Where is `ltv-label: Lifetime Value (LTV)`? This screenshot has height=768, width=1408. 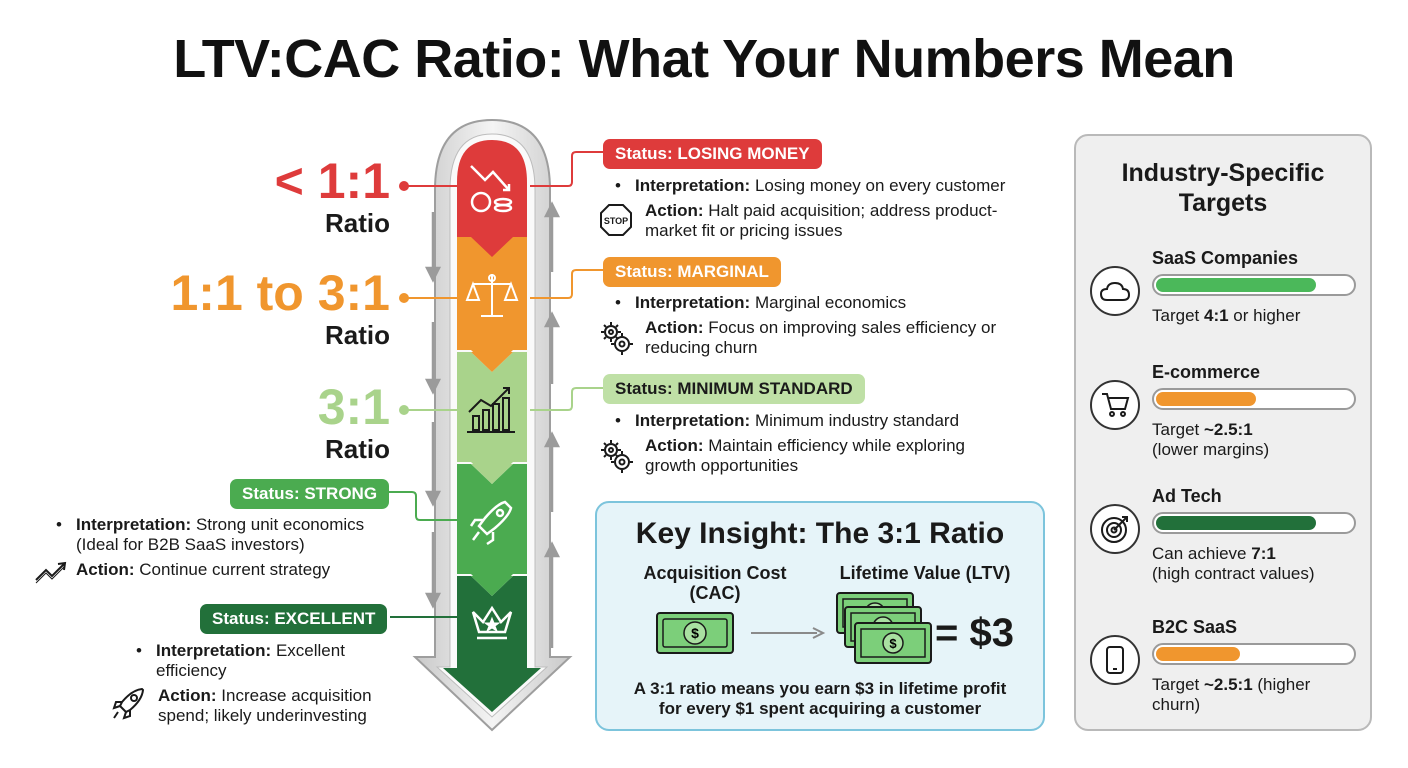 ltv-label: Lifetime Value (LTV) is located at coordinates (925, 573).